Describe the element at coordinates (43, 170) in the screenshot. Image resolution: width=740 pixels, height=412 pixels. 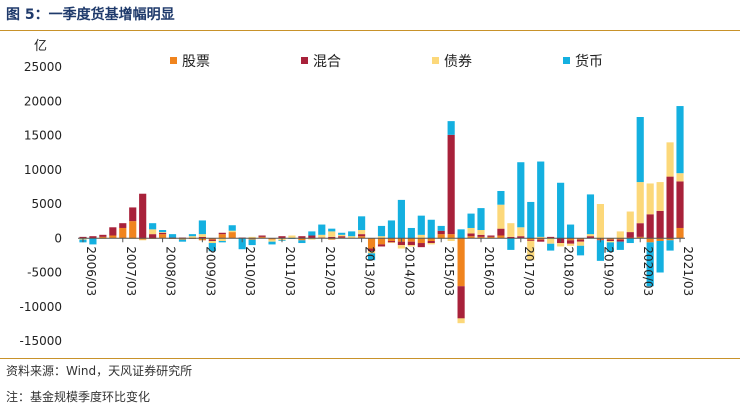
I see `y-tick-label: 10000` at that location.